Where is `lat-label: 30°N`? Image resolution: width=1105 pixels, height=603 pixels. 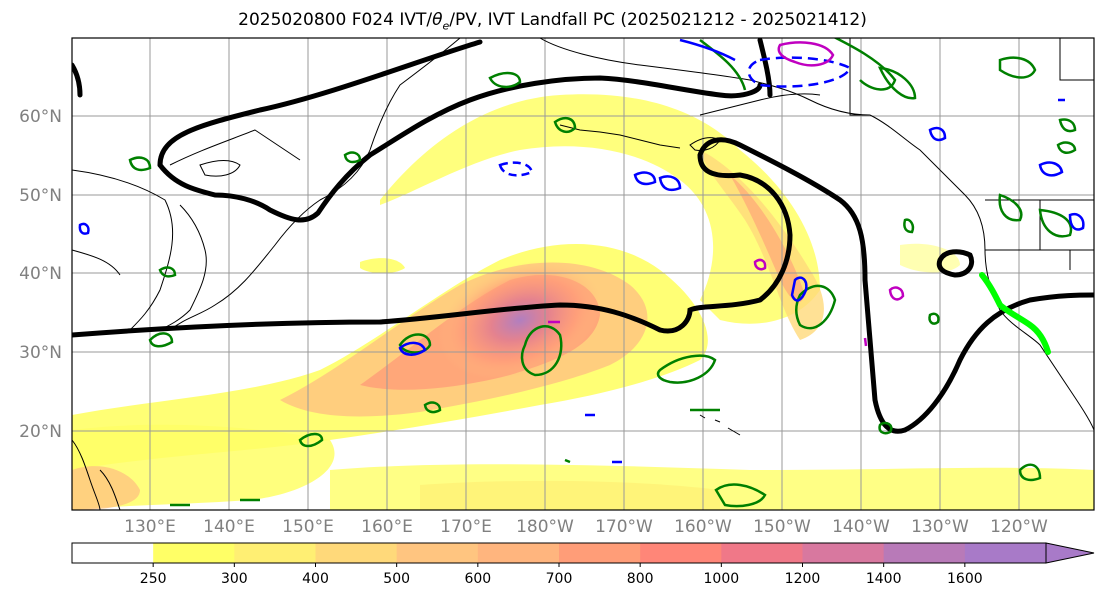 lat-label: 30°N is located at coordinates (40, 353).